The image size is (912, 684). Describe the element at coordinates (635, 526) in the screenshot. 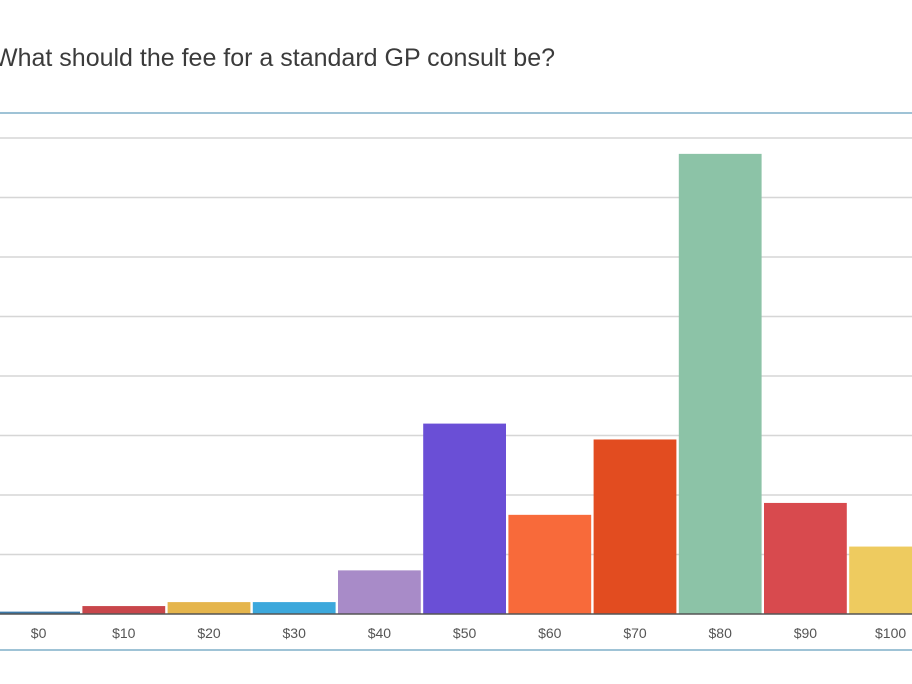

I see `bar-usd70` at that location.